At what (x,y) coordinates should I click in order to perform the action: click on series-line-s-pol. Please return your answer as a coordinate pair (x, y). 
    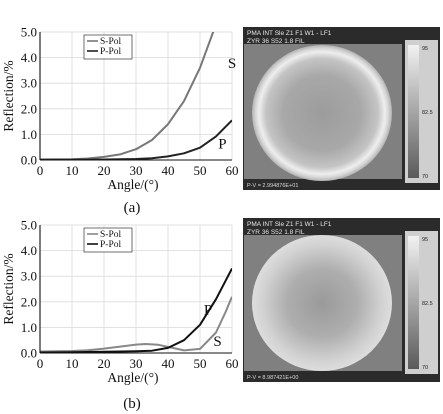
    Looking at the image, I should click on (136, 324).